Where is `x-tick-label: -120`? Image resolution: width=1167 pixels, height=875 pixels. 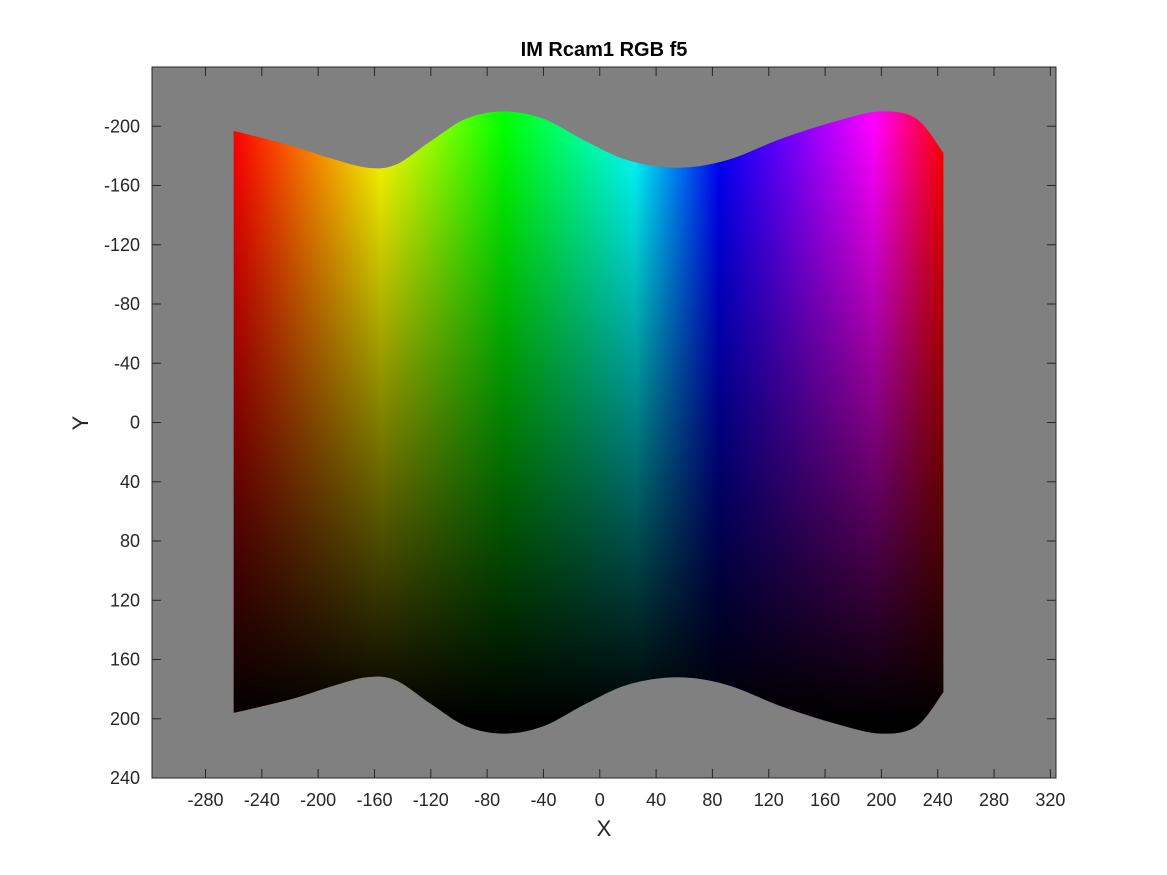
x-tick-label: -120 is located at coordinates (431, 800).